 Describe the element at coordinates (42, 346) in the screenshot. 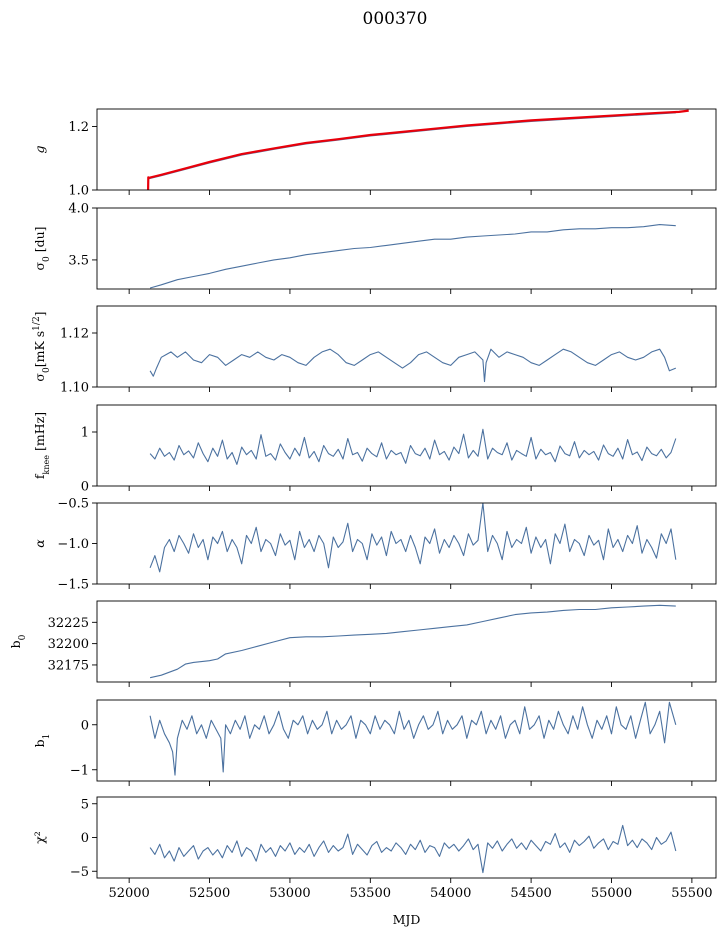

I see `sigma0-mk-ylabel: σ0[mK s1/2]` at that location.